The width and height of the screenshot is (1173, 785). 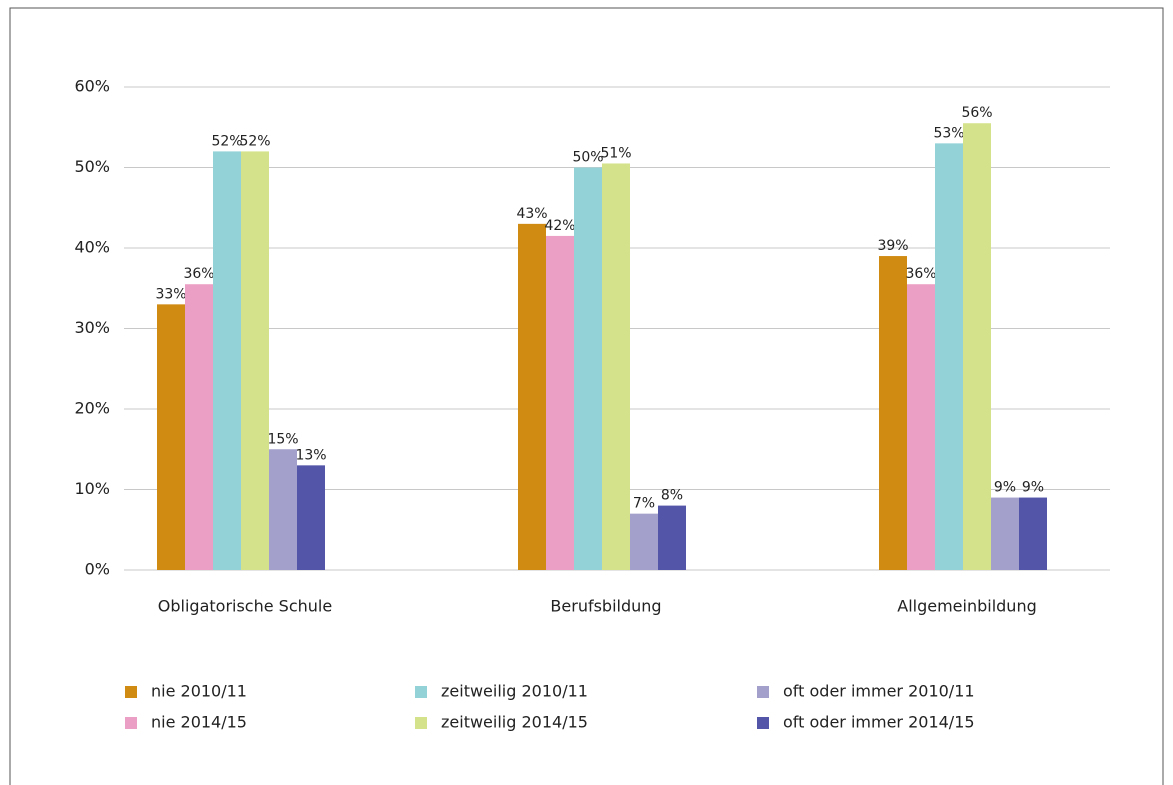 I want to click on data-label: 50%, so click(x=587, y=158).